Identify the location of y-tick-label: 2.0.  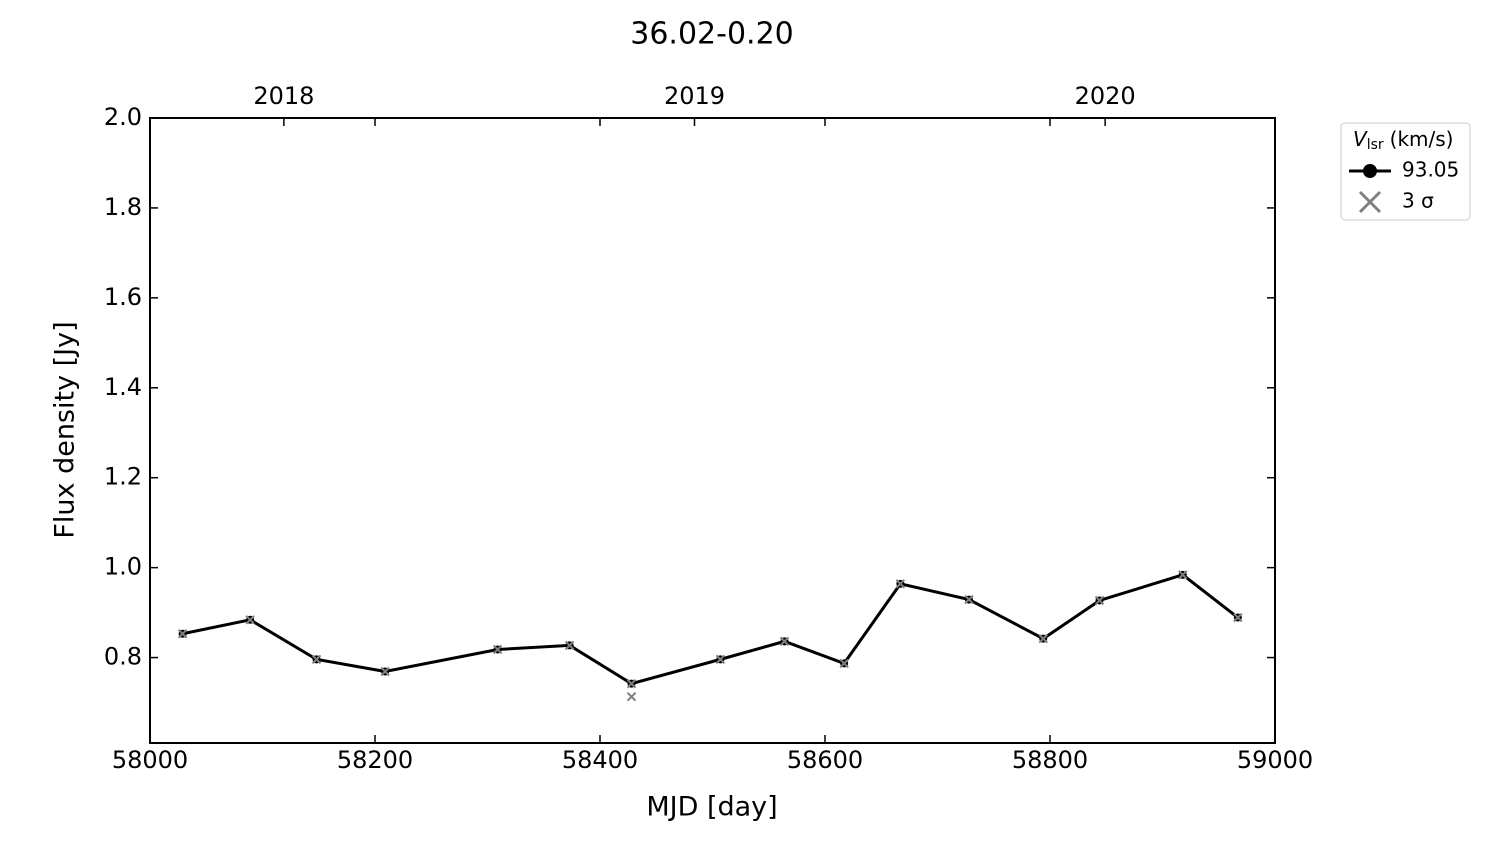
(123, 117).